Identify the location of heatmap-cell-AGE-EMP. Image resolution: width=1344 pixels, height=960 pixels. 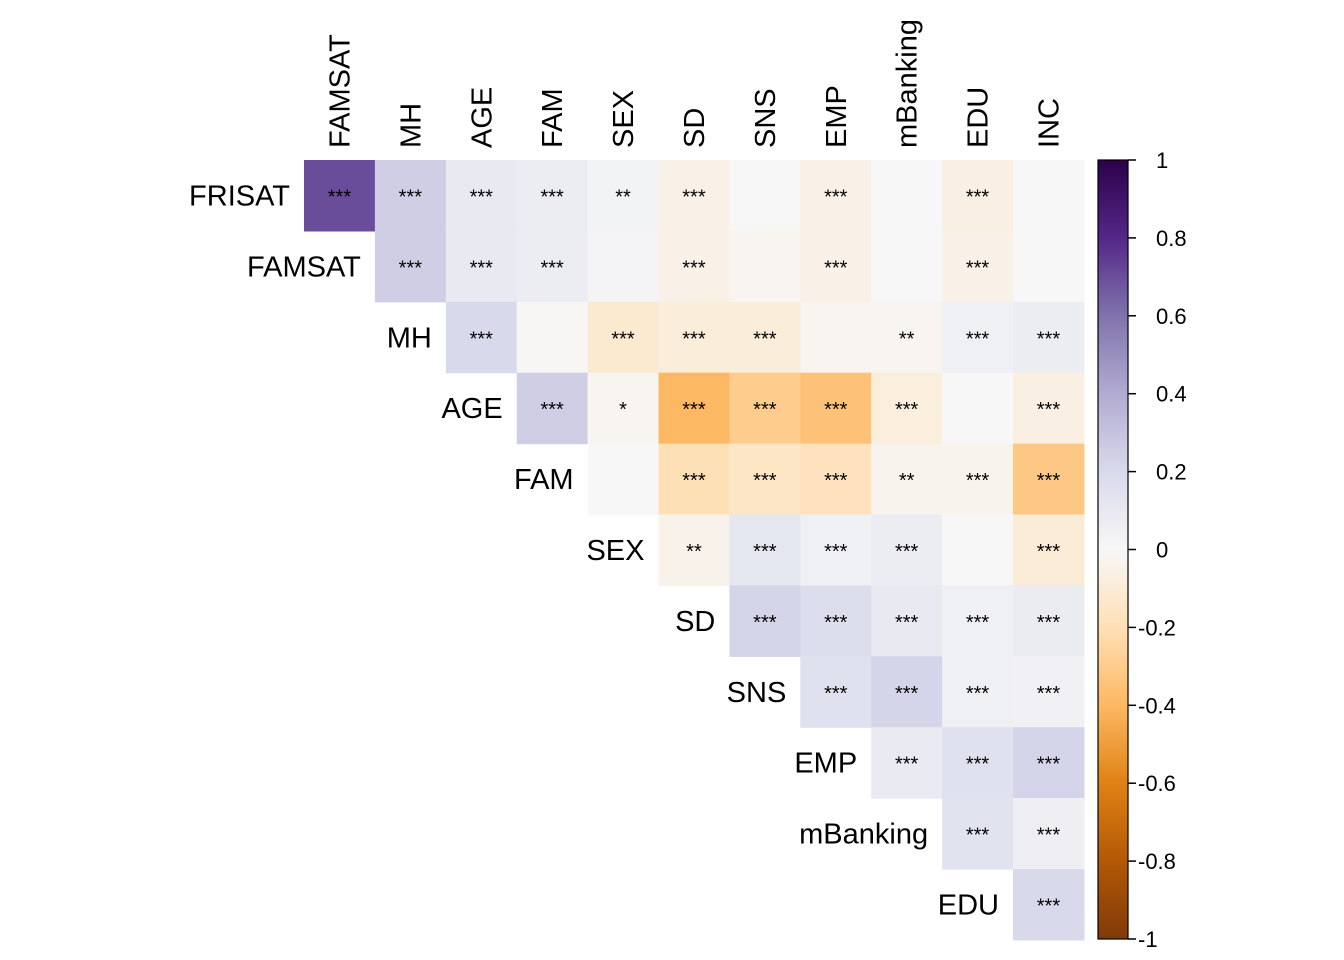
(836, 408).